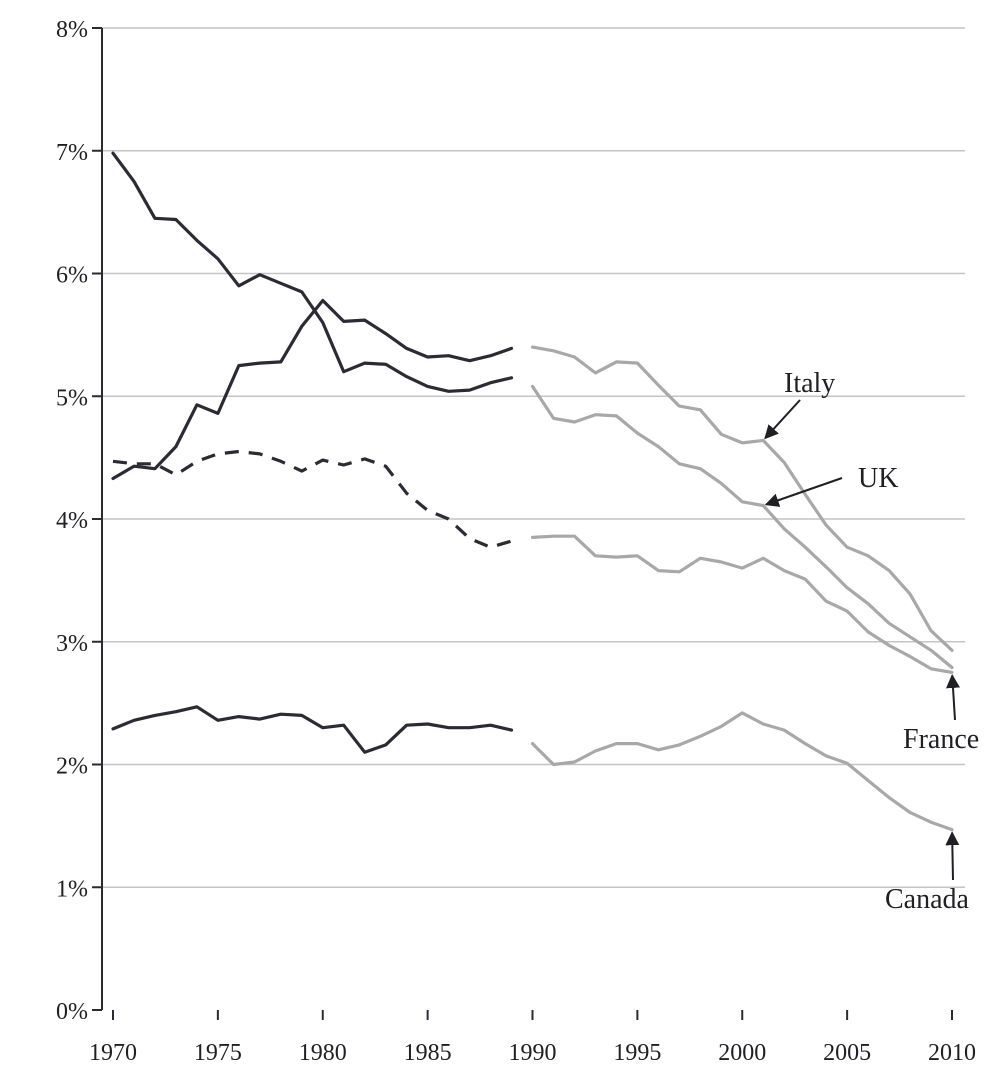 Image resolution: width=1002 pixels, height=1080 pixels. What do you see at coordinates (72, 889) in the screenshot?
I see `y-tick-label: 1%` at bounding box center [72, 889].